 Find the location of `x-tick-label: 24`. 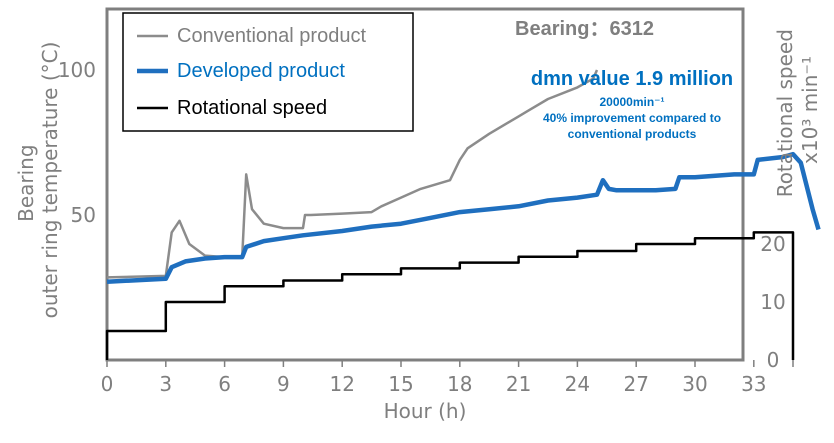

x-tick-label: 24 is located at coordinates (577, 384).